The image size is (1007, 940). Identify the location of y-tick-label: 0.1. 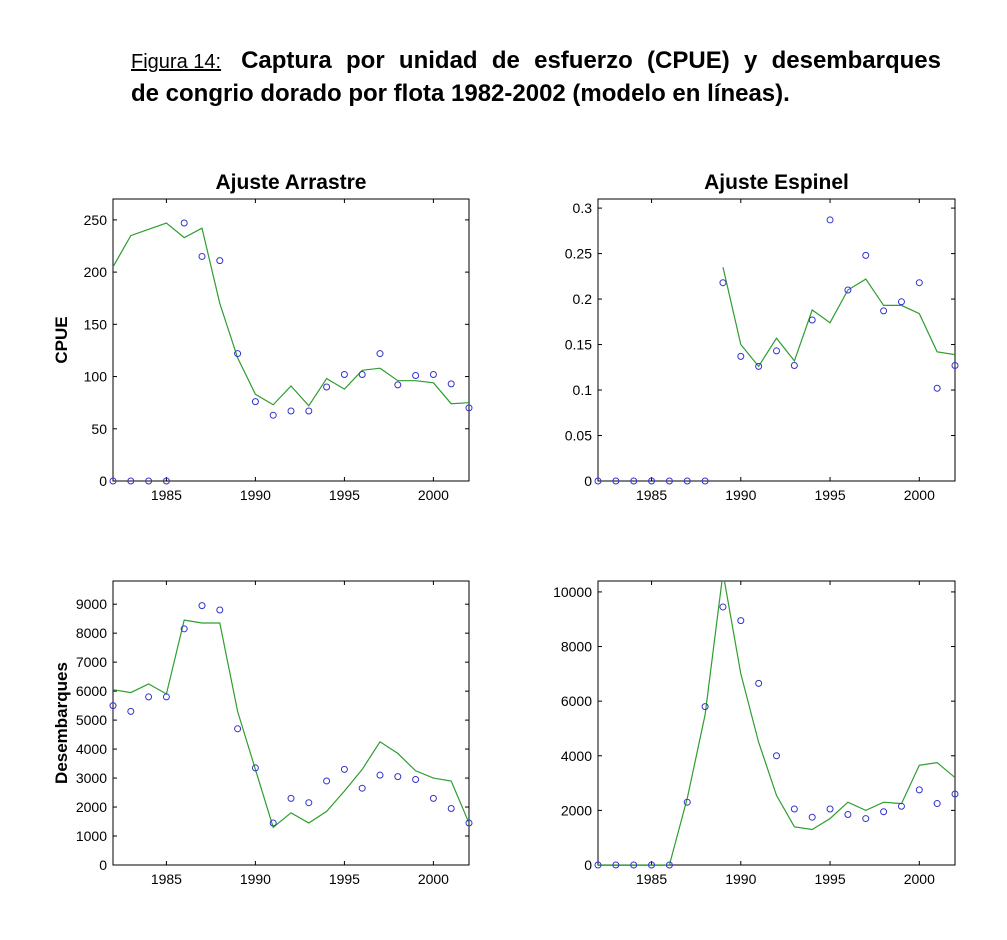
(583, 390).